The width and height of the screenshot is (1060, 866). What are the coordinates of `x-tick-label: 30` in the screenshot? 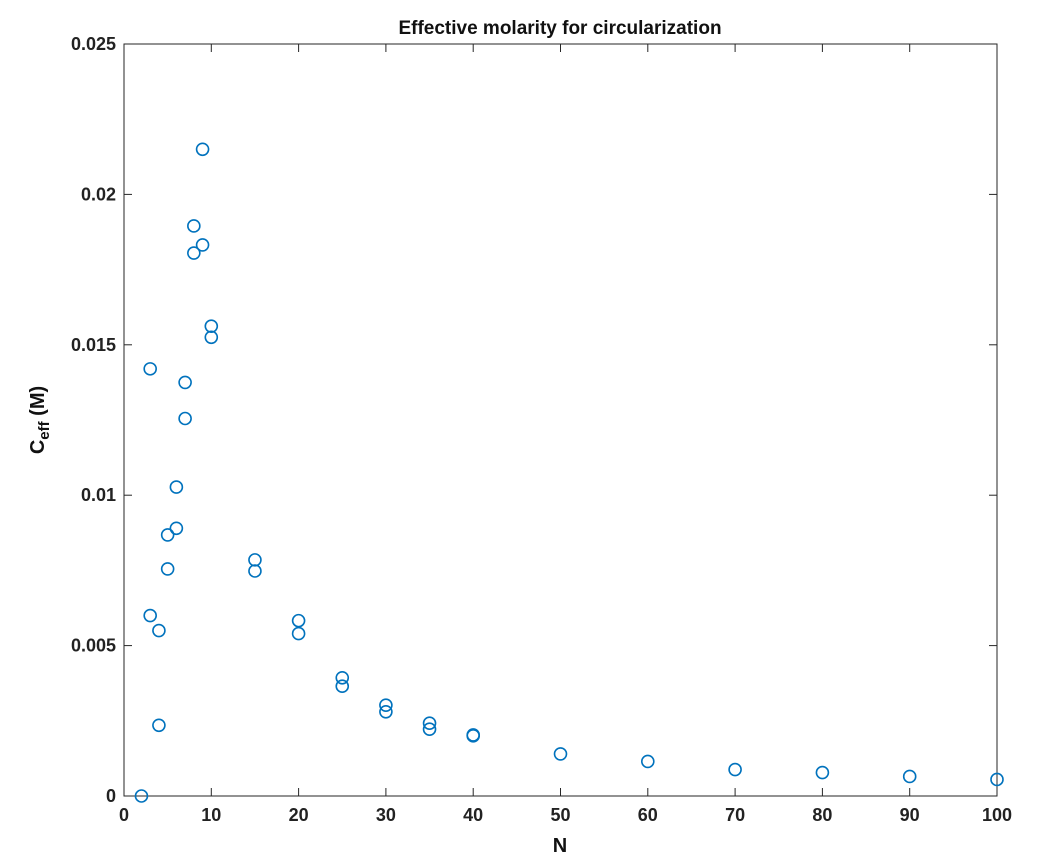 It's located at (386, 815).